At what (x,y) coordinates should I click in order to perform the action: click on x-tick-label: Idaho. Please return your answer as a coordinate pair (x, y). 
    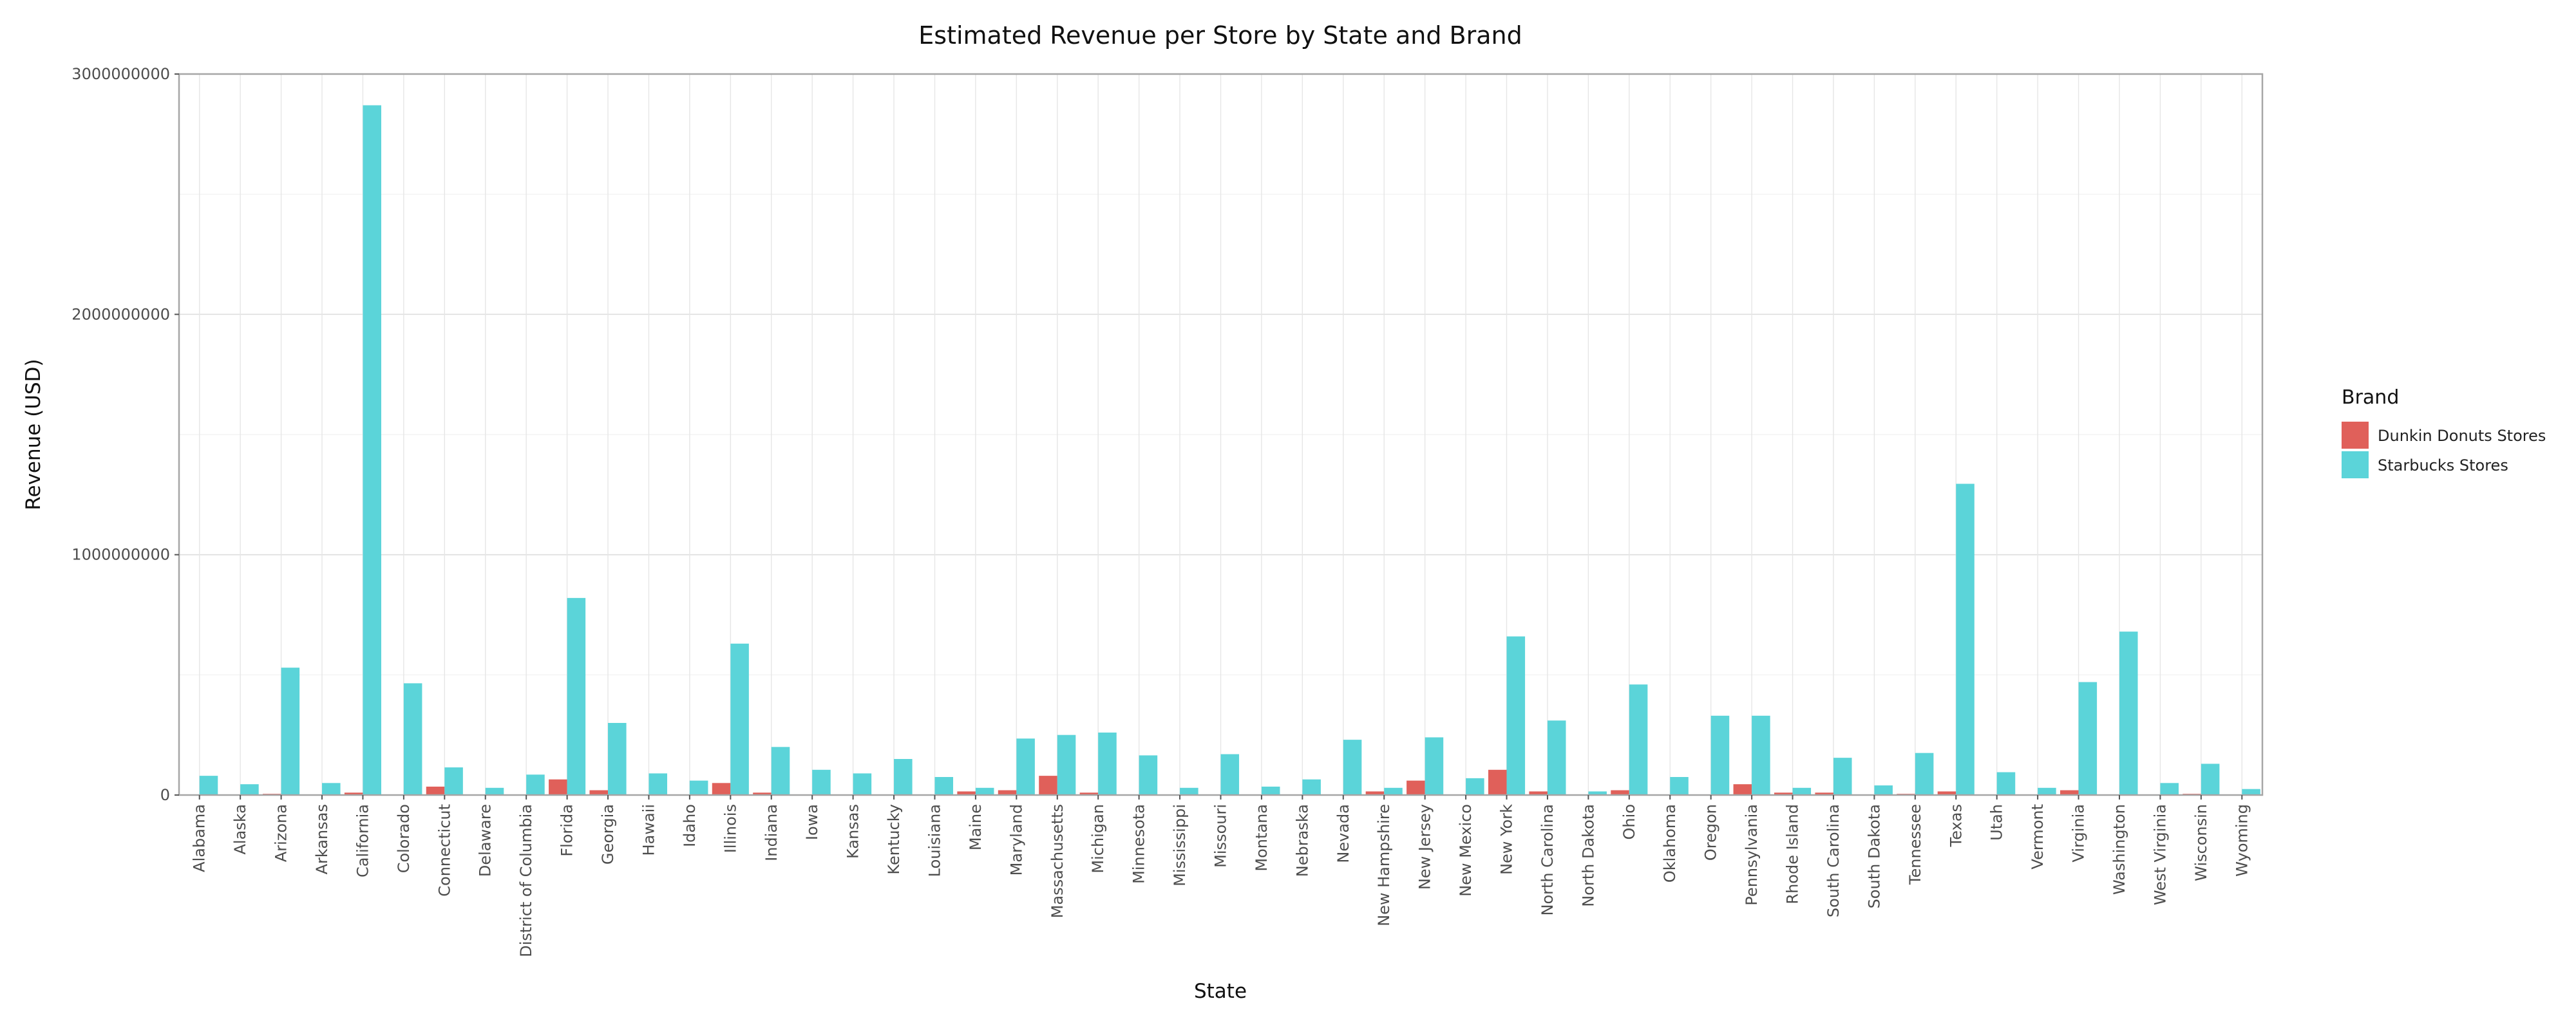
    Looking at the image, I should click on (690, 825).